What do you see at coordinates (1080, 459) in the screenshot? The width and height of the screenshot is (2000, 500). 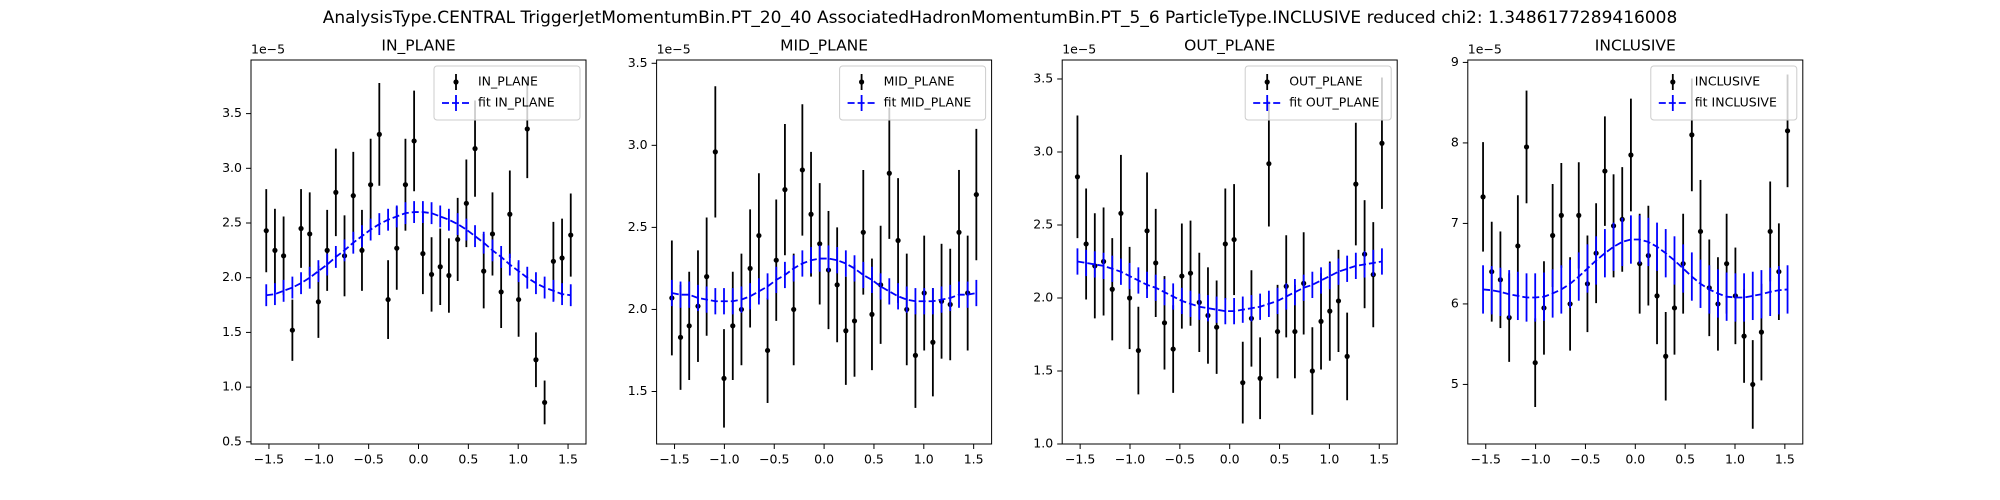 I see `x-tick-label: −1.5` at bounding box center [1080, 459].